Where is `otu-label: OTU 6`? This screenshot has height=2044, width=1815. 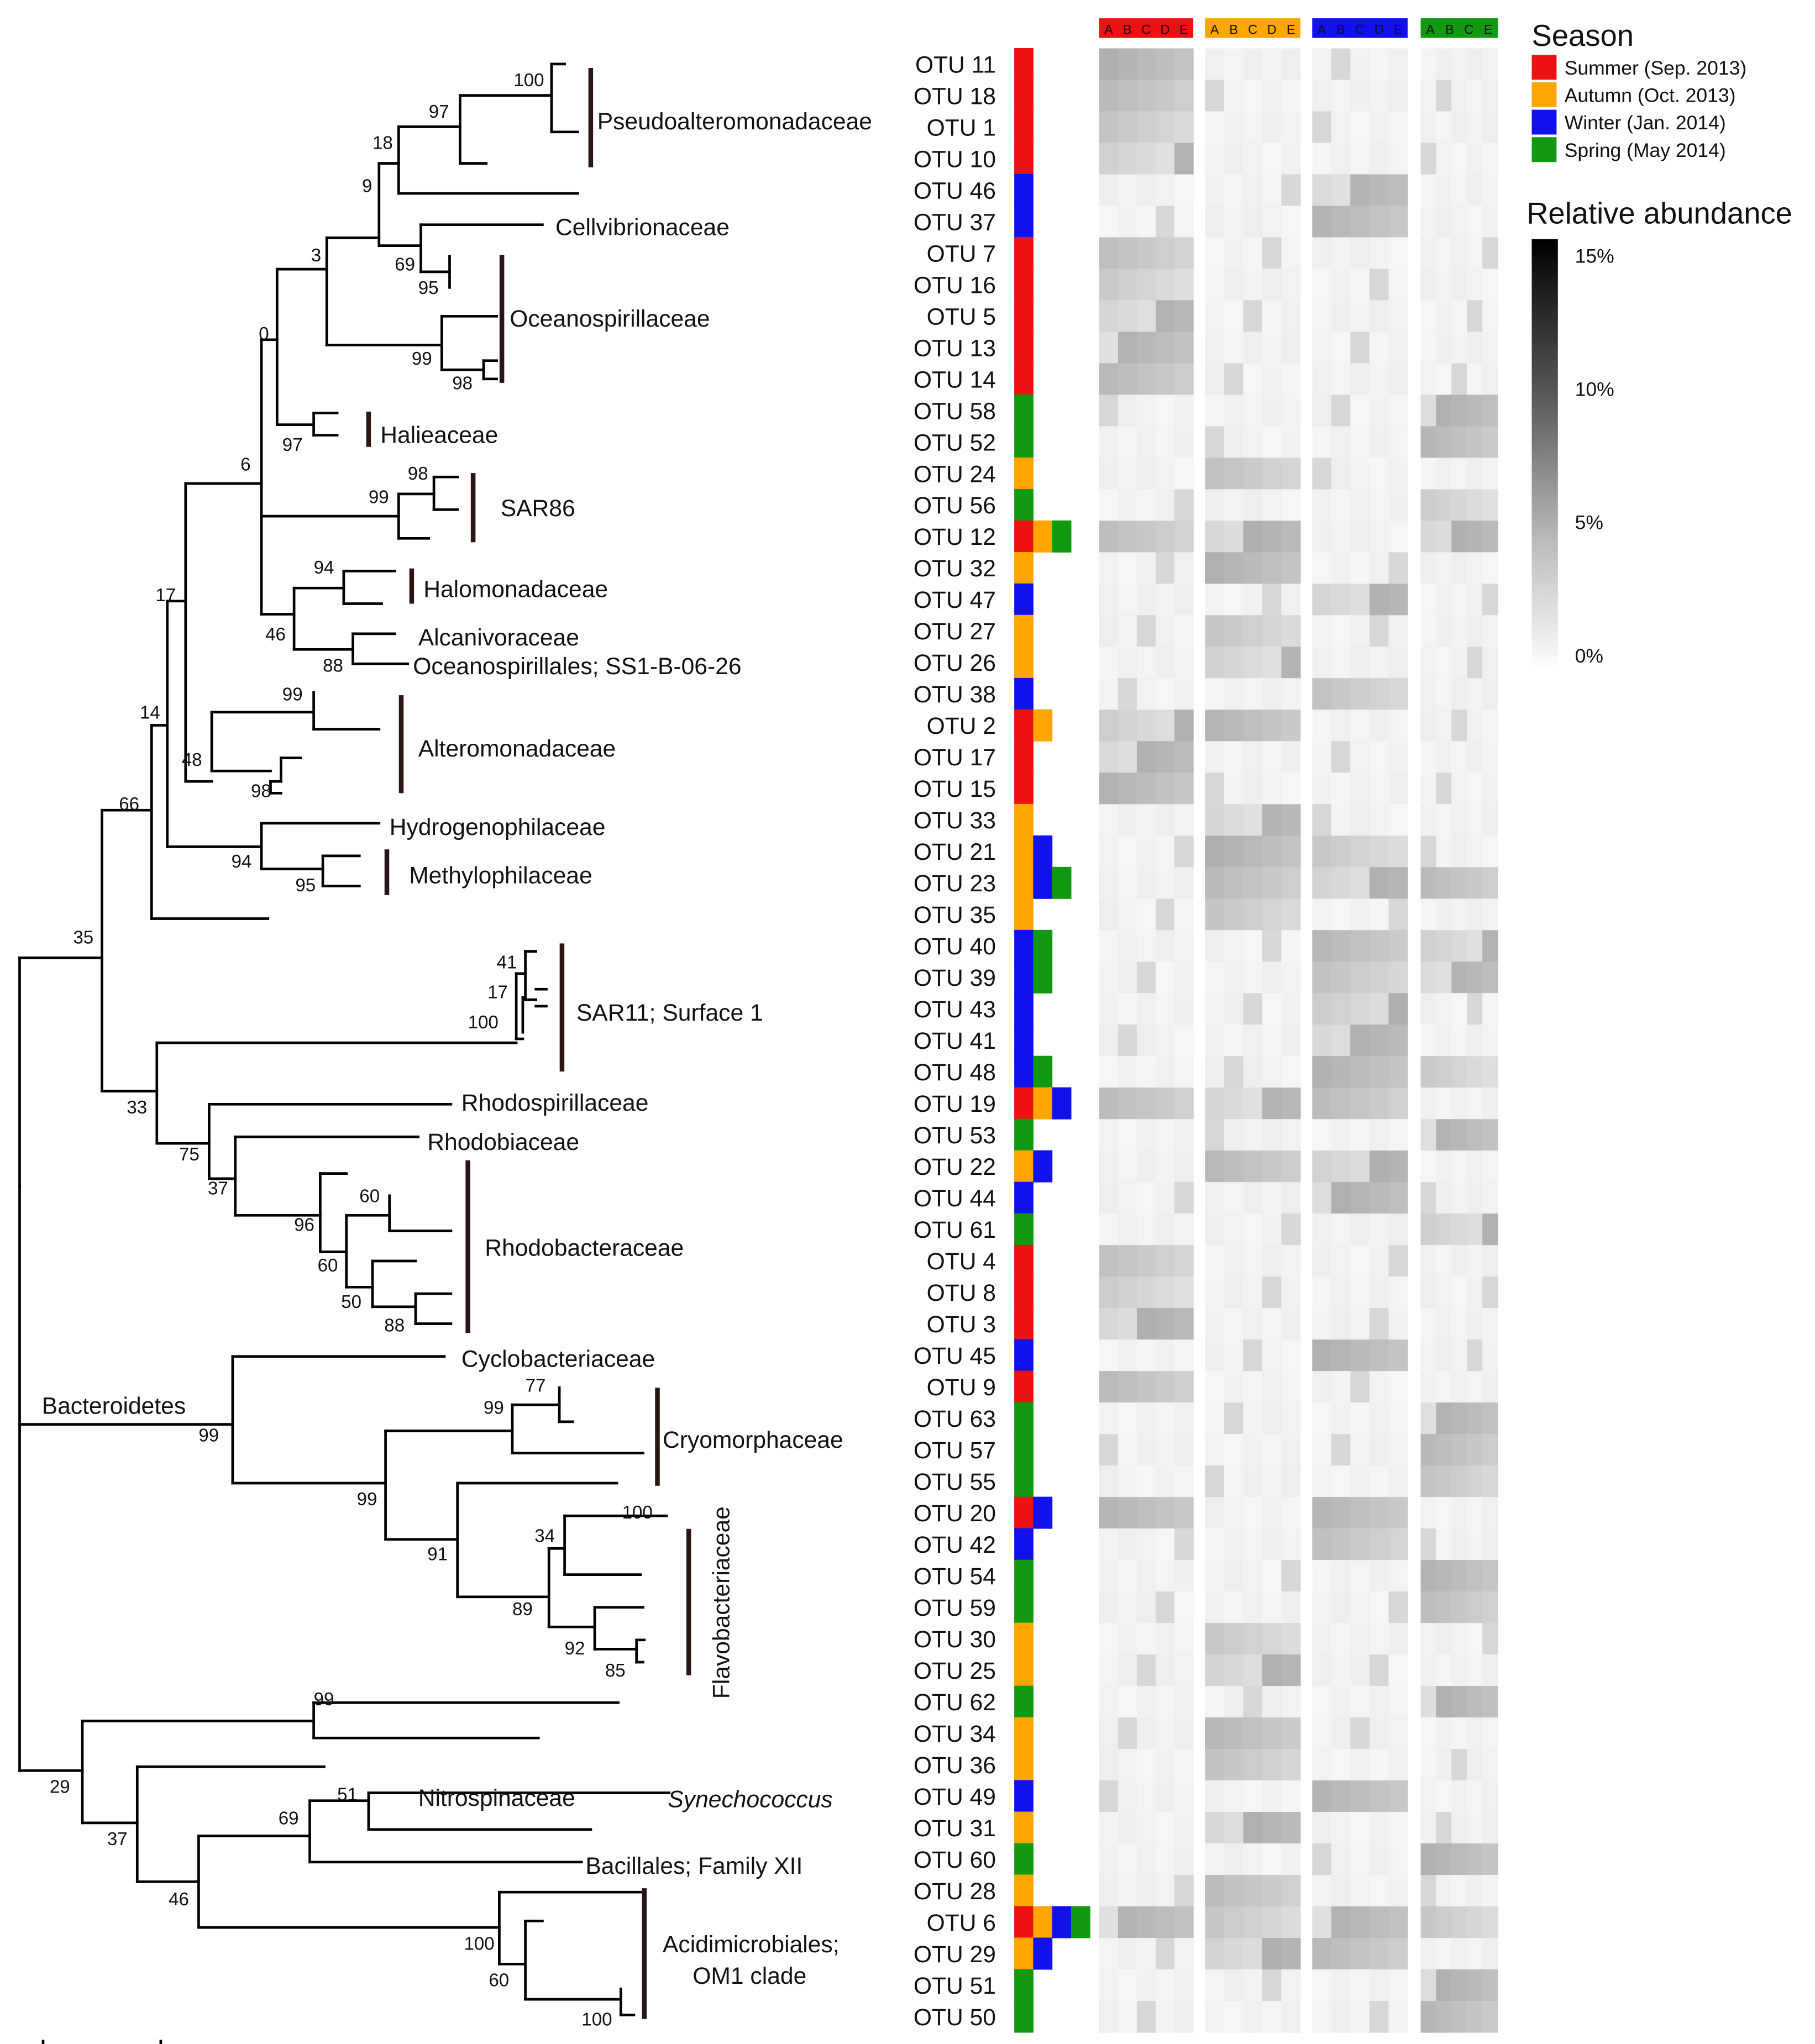 otu-label: OTU 6 is located at coordinates (961, 1923).